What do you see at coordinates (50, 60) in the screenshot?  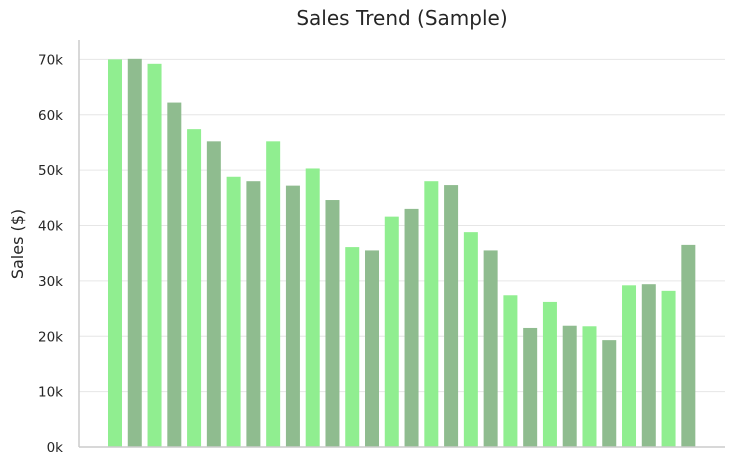 I see `y-tick-label: 70k` at bounding box center [50, 60].